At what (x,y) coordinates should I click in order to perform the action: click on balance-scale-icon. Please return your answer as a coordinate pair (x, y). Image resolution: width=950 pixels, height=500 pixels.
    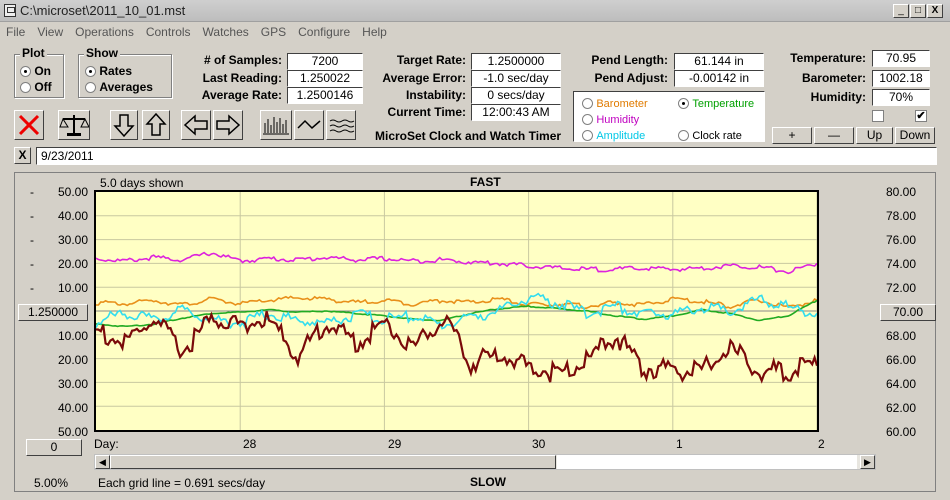
    Looking at the image, I should click on (74, 125).